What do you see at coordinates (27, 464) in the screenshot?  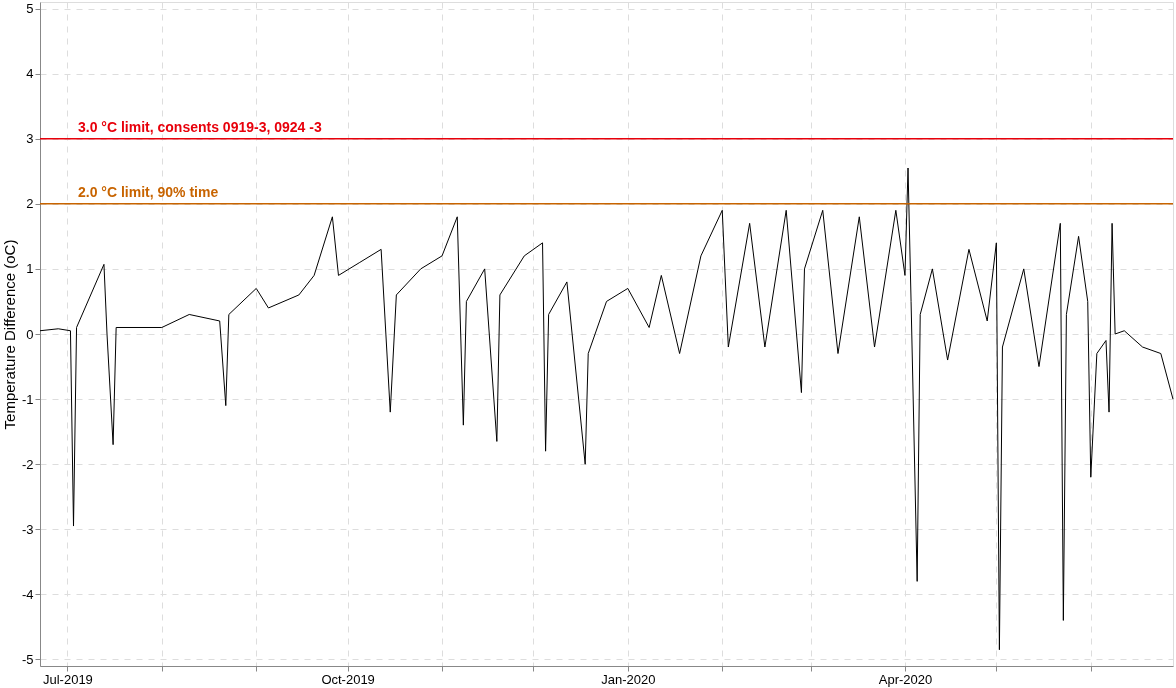 I see `y-tick-label: -2` at bounding box center [27, 464].